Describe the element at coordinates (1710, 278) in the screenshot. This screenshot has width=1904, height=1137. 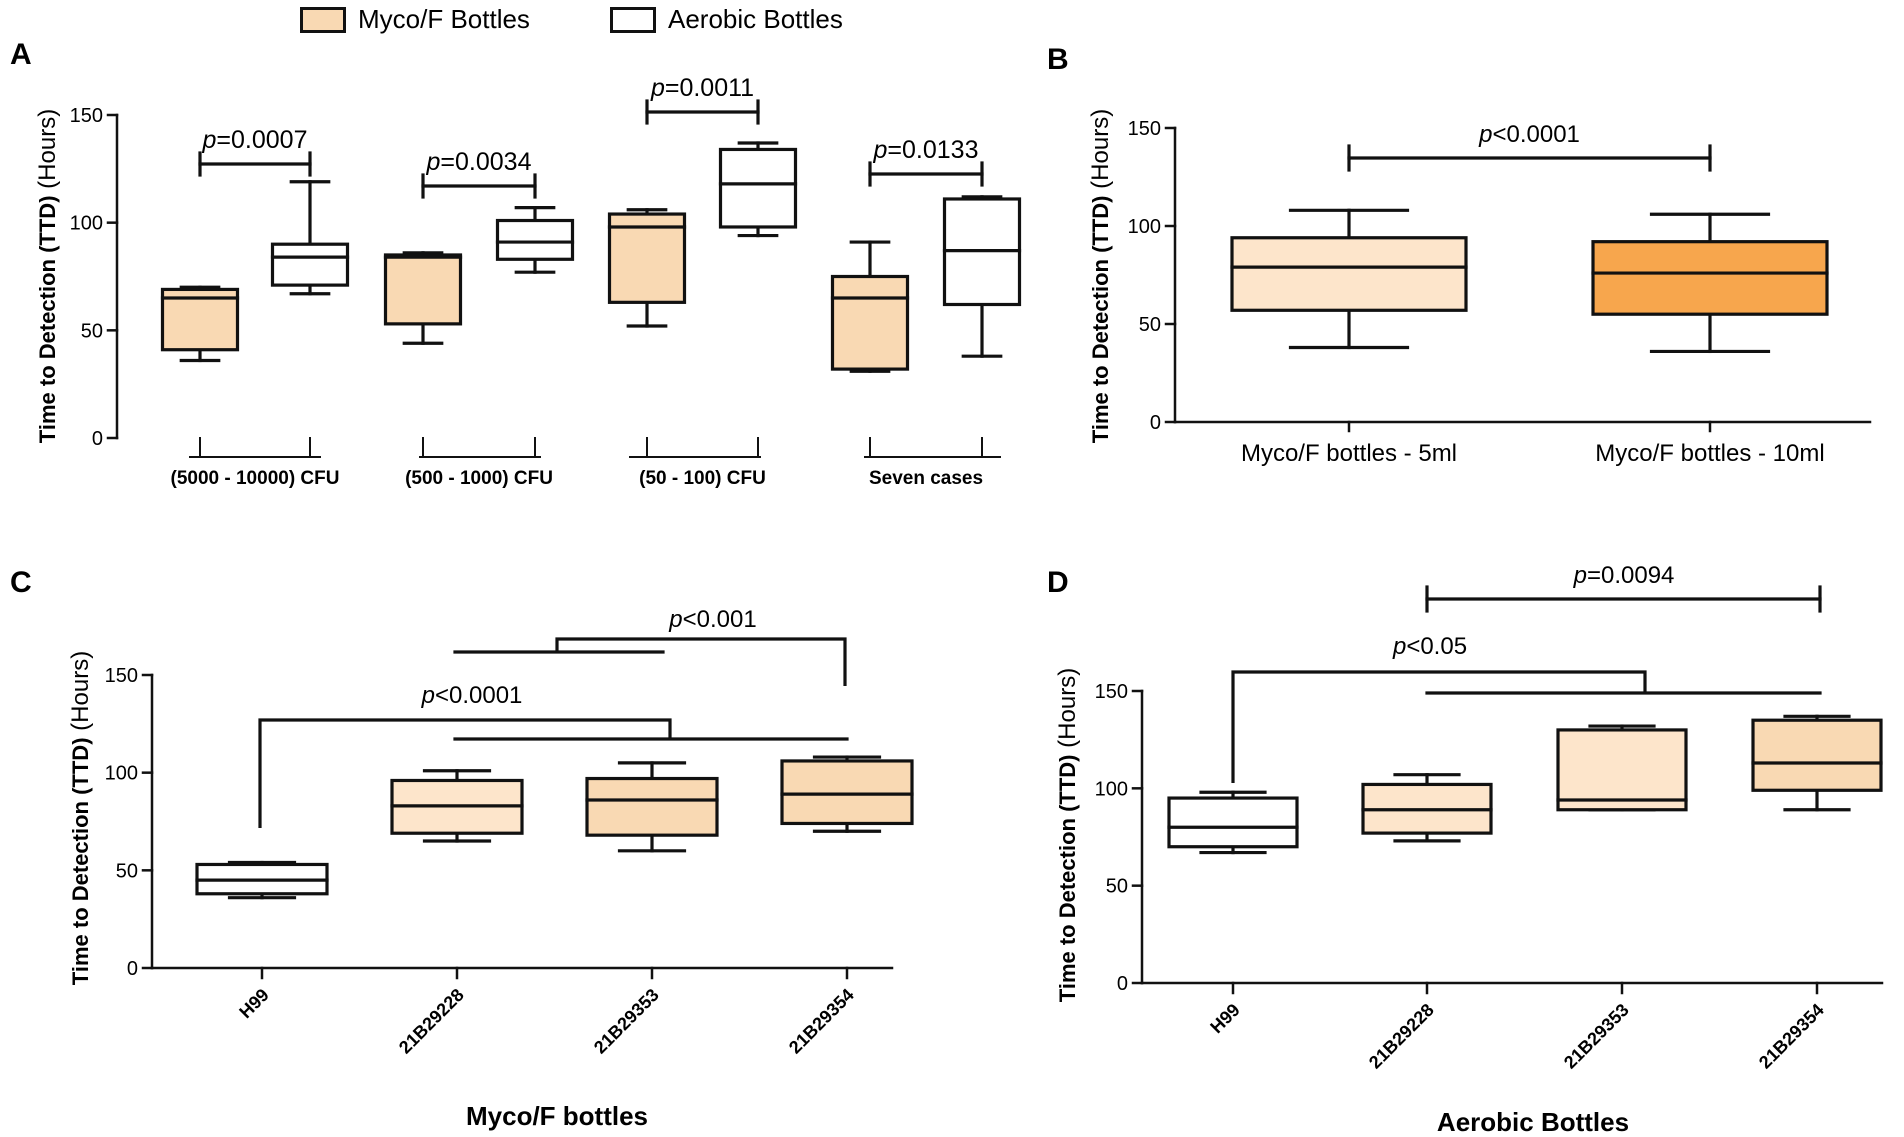
I see `panel-b-box-1-box` at that location.